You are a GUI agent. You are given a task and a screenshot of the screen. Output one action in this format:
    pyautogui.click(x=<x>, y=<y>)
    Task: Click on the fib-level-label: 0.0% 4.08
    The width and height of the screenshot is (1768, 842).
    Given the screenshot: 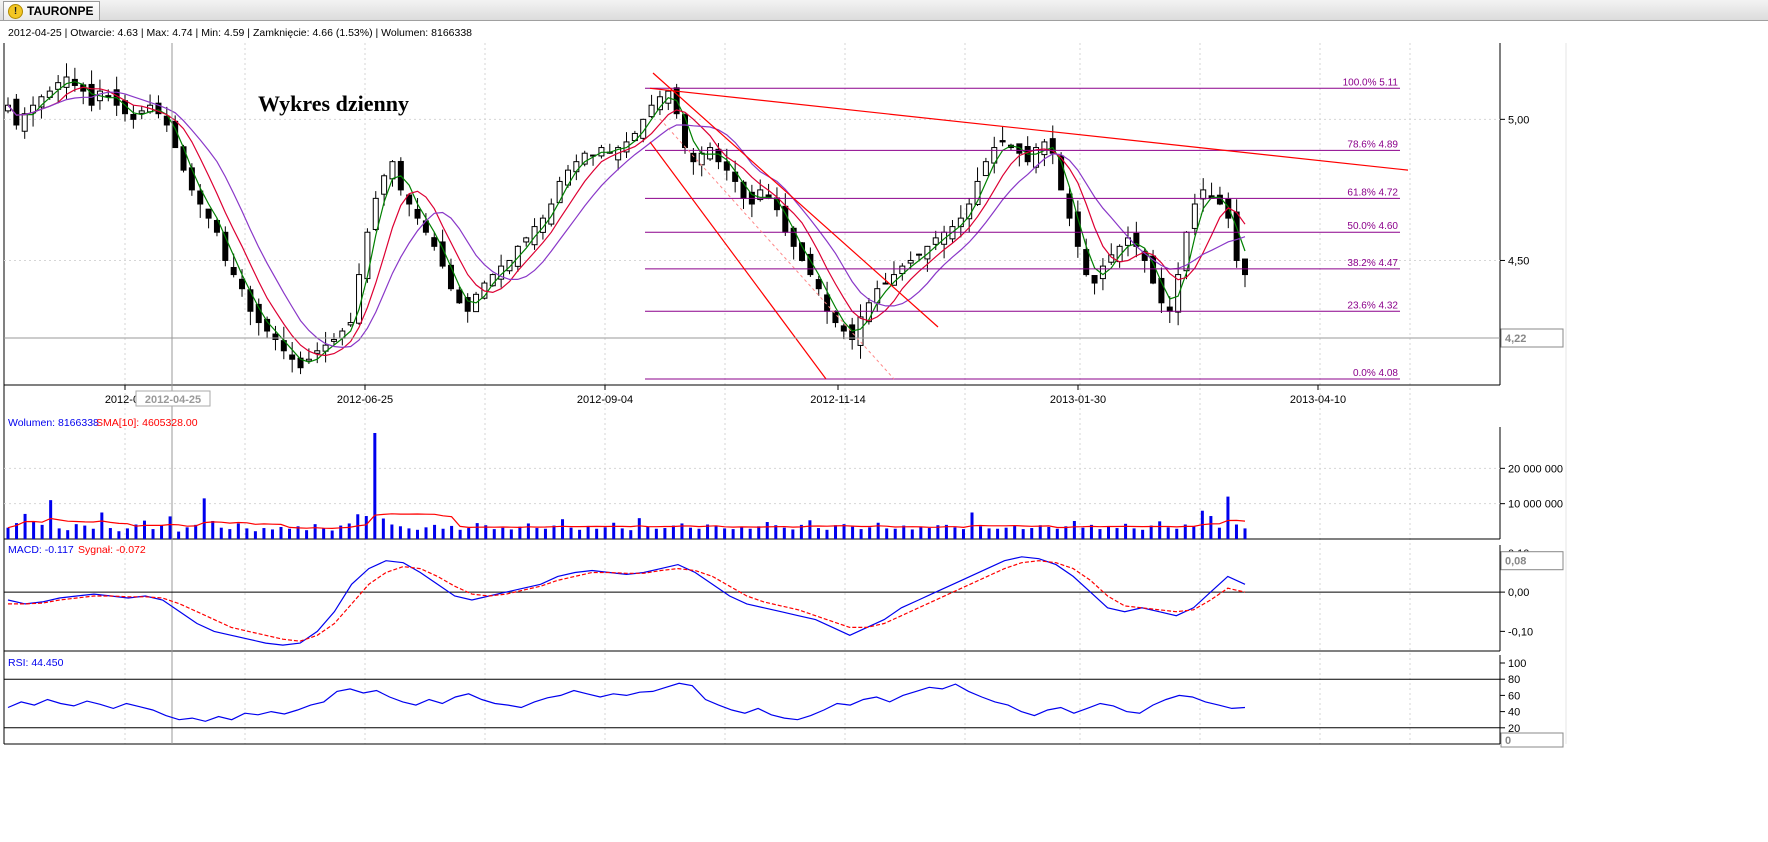 What is the action you would take?
    pyautogui.click(x=1375, y=373)
    